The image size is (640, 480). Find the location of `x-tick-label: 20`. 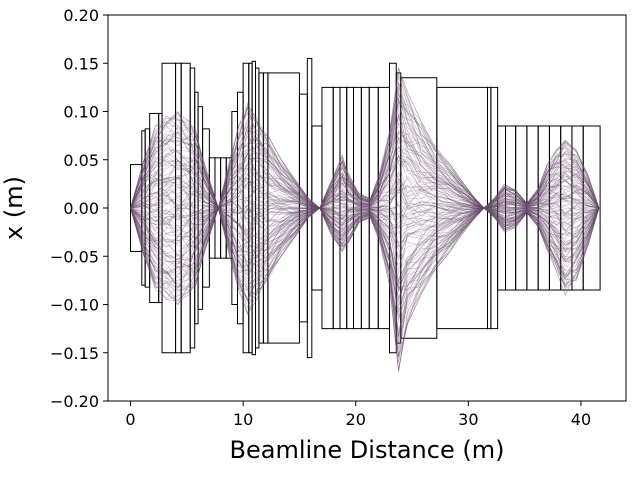

x-tick-label: 20 is located at coordinates (356, 419).